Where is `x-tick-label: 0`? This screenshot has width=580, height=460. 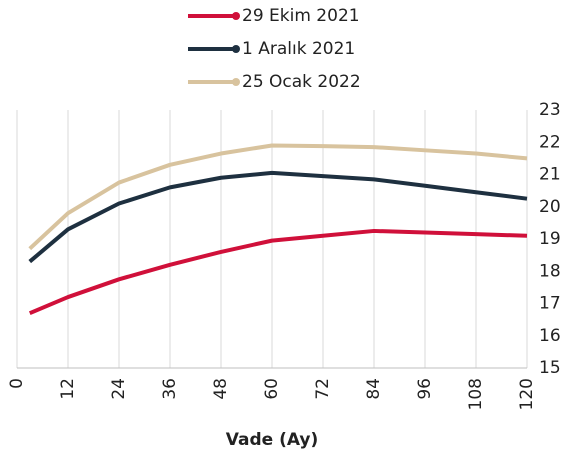
x-tick-label: 0 is located at coordinates (17, 383).